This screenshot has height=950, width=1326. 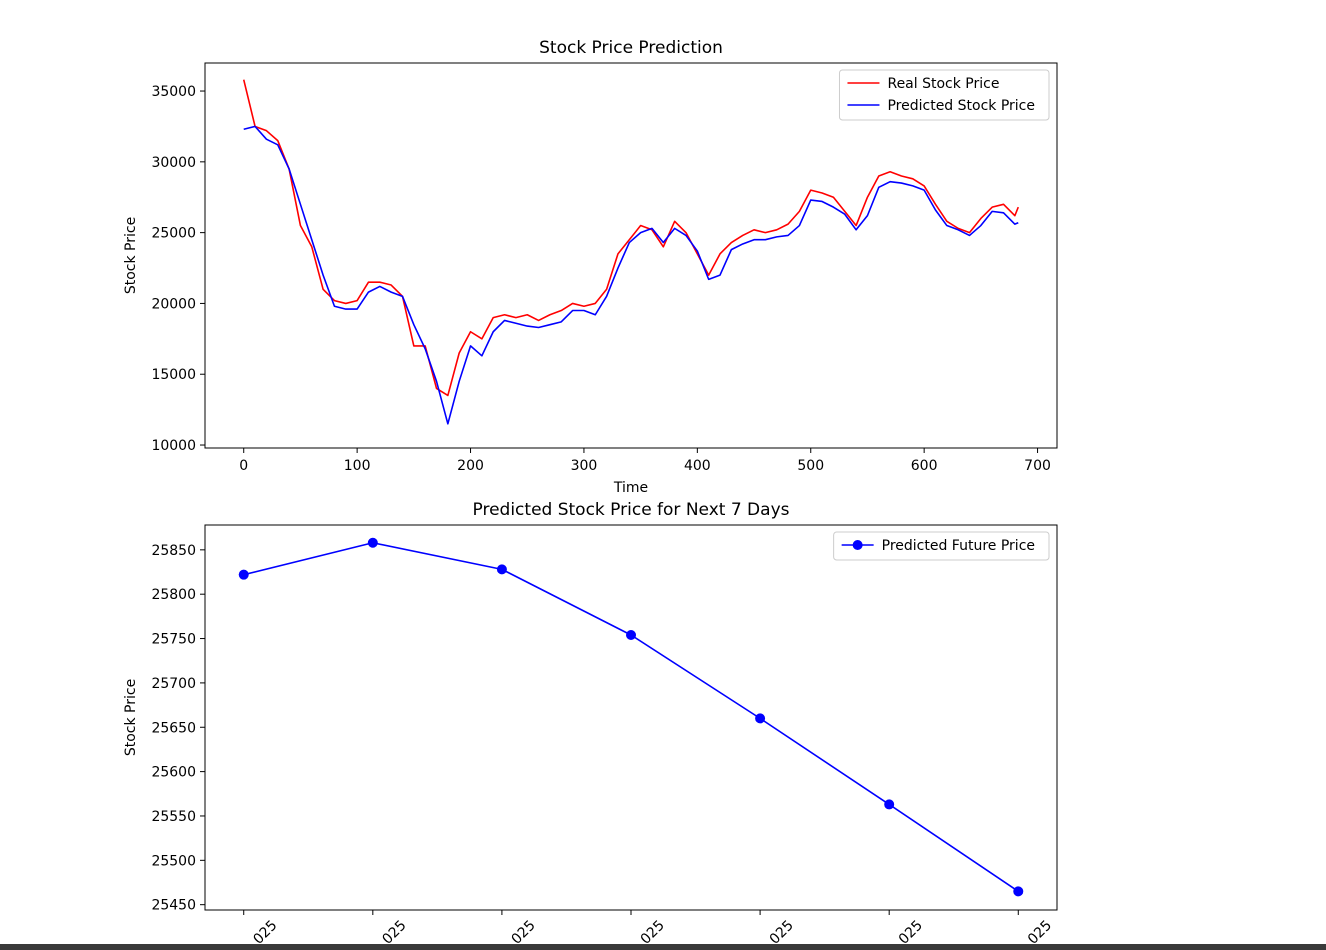 I want to click on y-tick-label: 30000, so click(x=173, y=163).